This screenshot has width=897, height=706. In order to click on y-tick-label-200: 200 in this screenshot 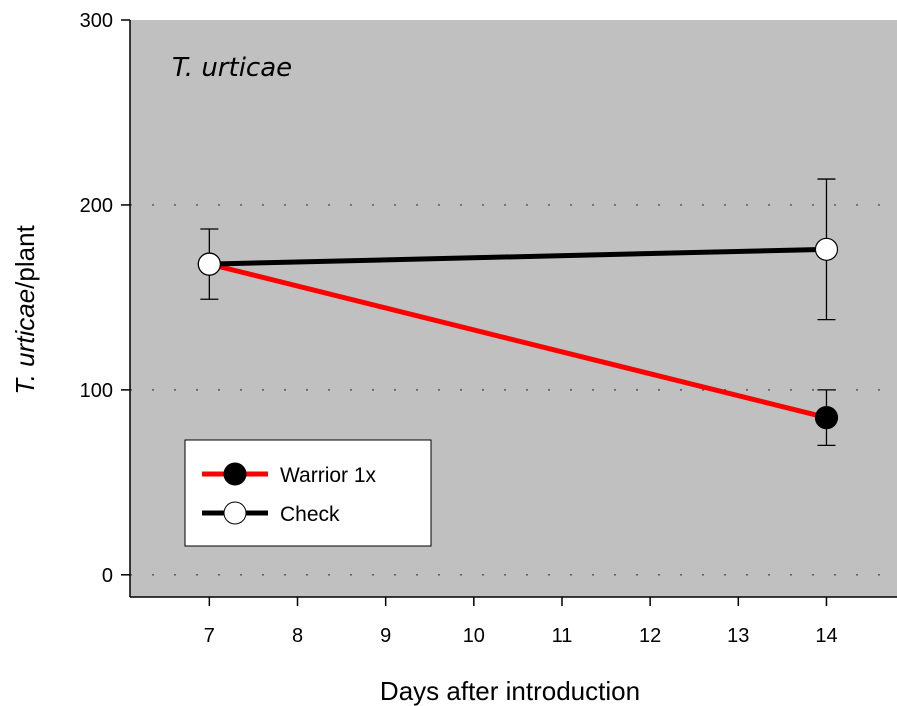, I will do `click(96, 206)`.